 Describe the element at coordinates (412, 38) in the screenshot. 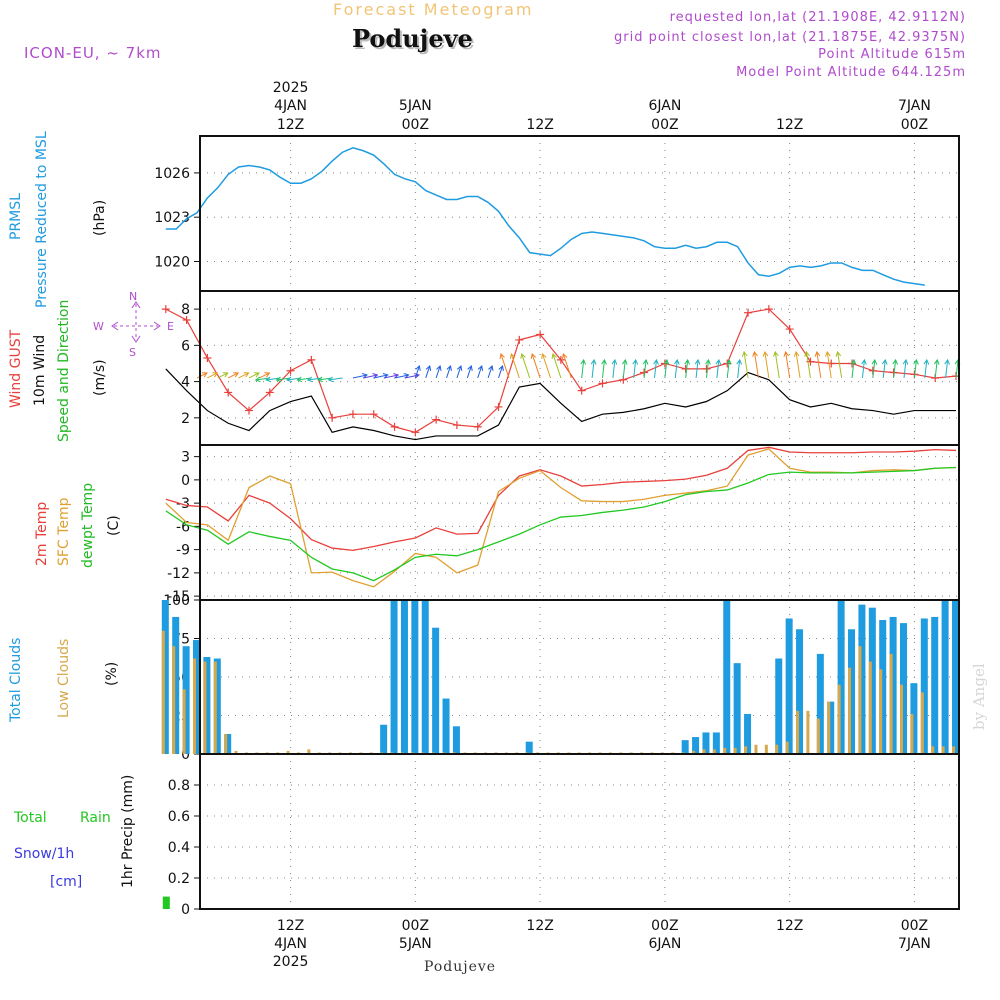

I see `station-name: Podujeve` at that location.